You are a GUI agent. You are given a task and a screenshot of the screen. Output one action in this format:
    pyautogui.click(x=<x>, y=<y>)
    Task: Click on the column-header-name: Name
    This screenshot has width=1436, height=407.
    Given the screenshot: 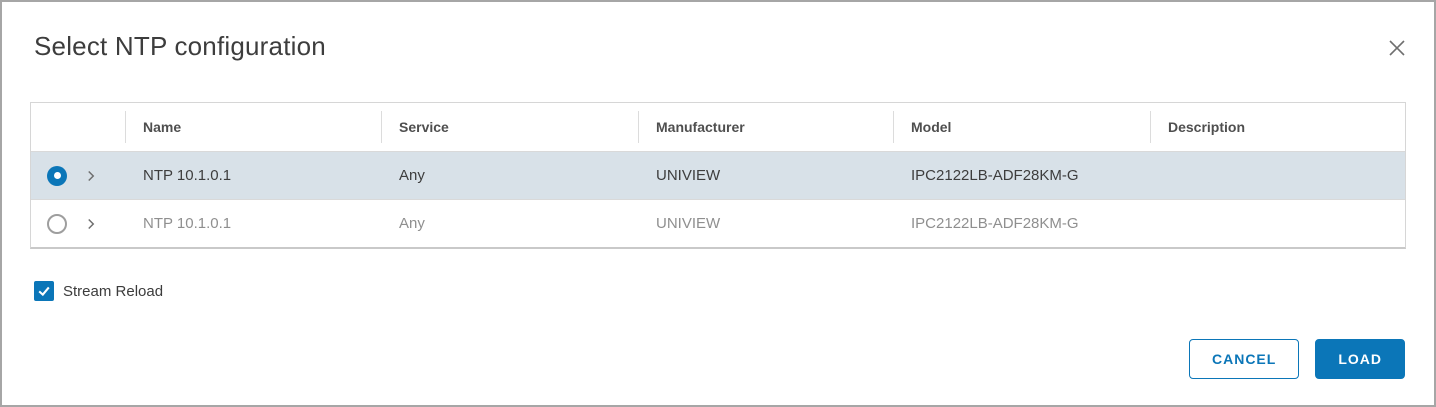 What is the action you would take?
    pyautogui.click(x=253, y=127)
    